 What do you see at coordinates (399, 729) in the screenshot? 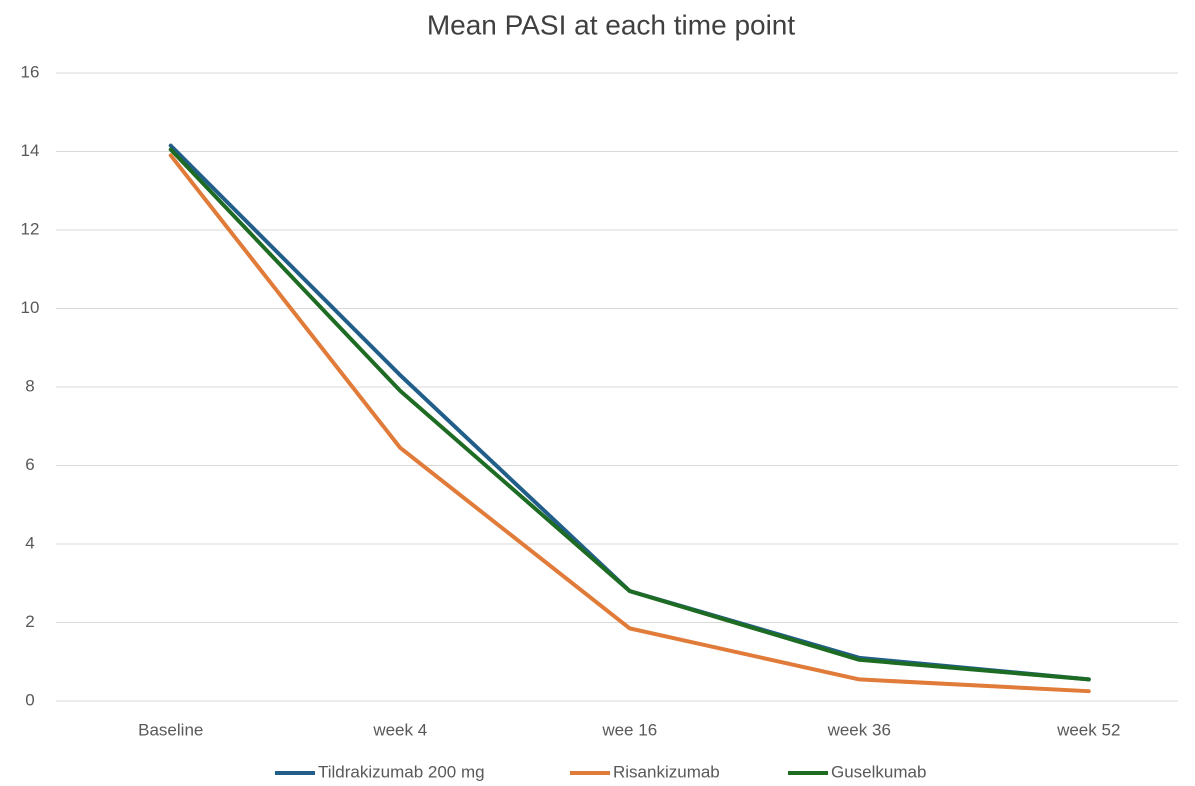
I see `x-tick-label: week 4` at bounding box center [399, 729].